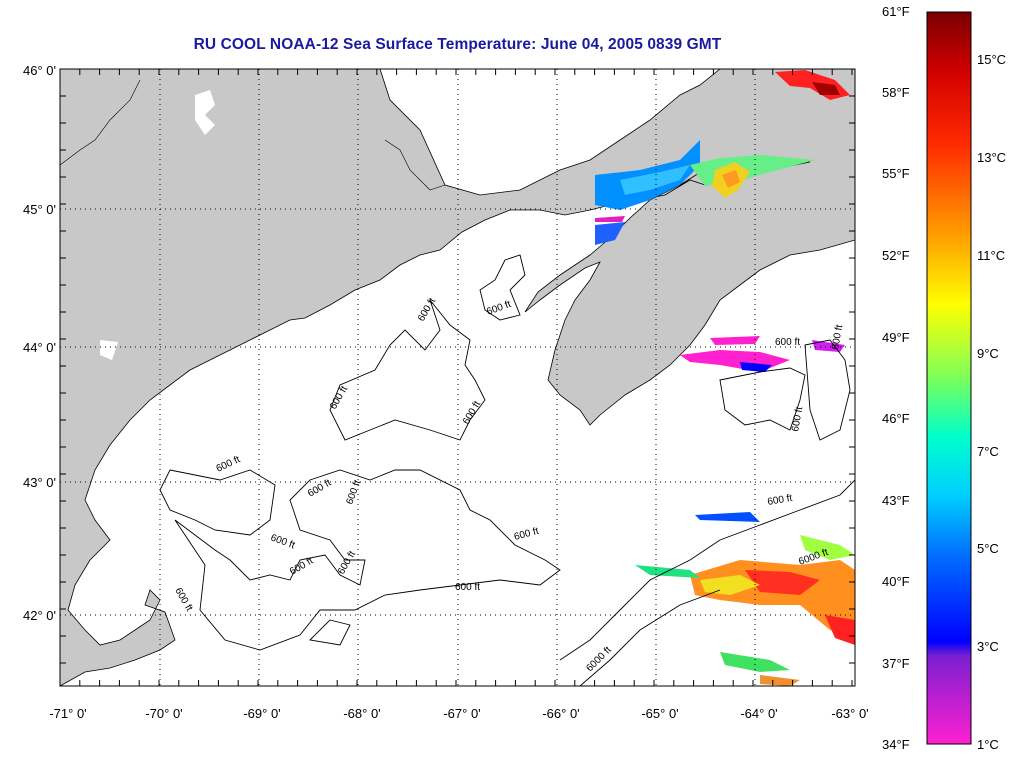  What do you see at coordinates (988, 744) in the screenshot?
I see `colorbar-c-label: 1°C` at bounding box center [988, 744].